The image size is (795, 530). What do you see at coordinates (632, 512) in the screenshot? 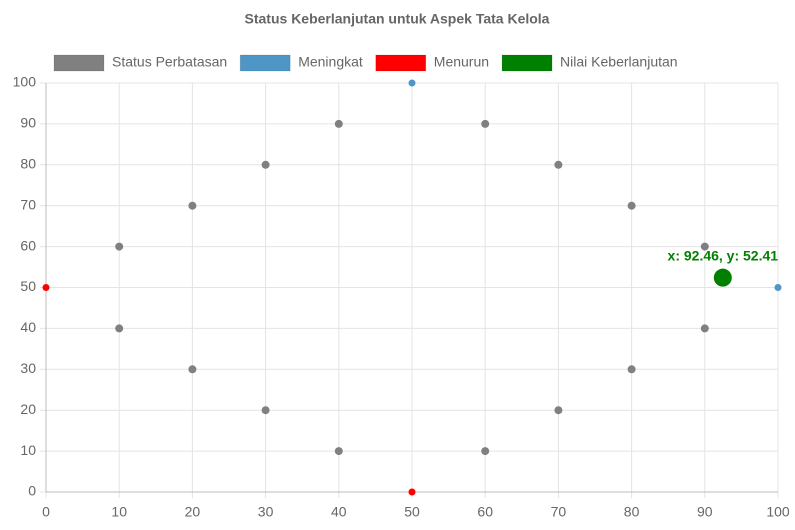
I see `x-tick-label: 80` at bounding box center [632, 512].